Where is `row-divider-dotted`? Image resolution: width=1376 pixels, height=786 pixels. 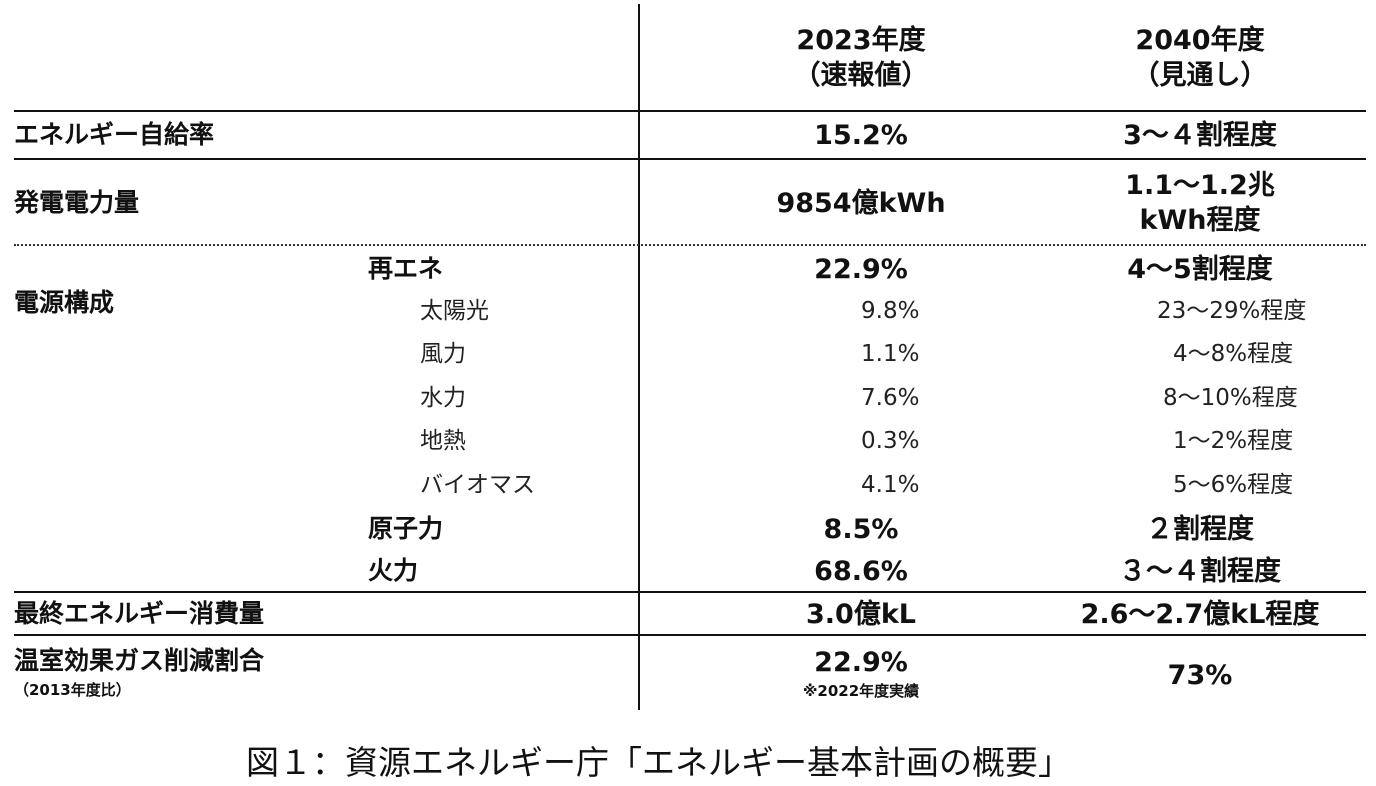 row-divider-dotted is located at coordinates (690, 245).